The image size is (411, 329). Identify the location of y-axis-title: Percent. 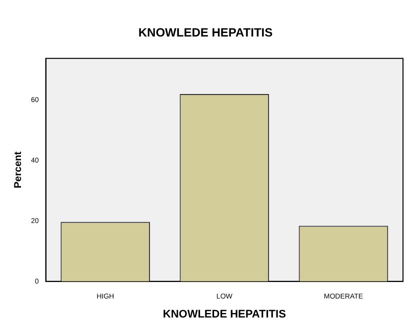
(18, 169).